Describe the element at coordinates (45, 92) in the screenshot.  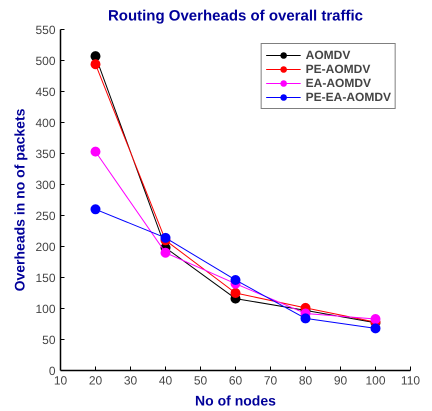
I see `y-tick-label: 450` at that location.